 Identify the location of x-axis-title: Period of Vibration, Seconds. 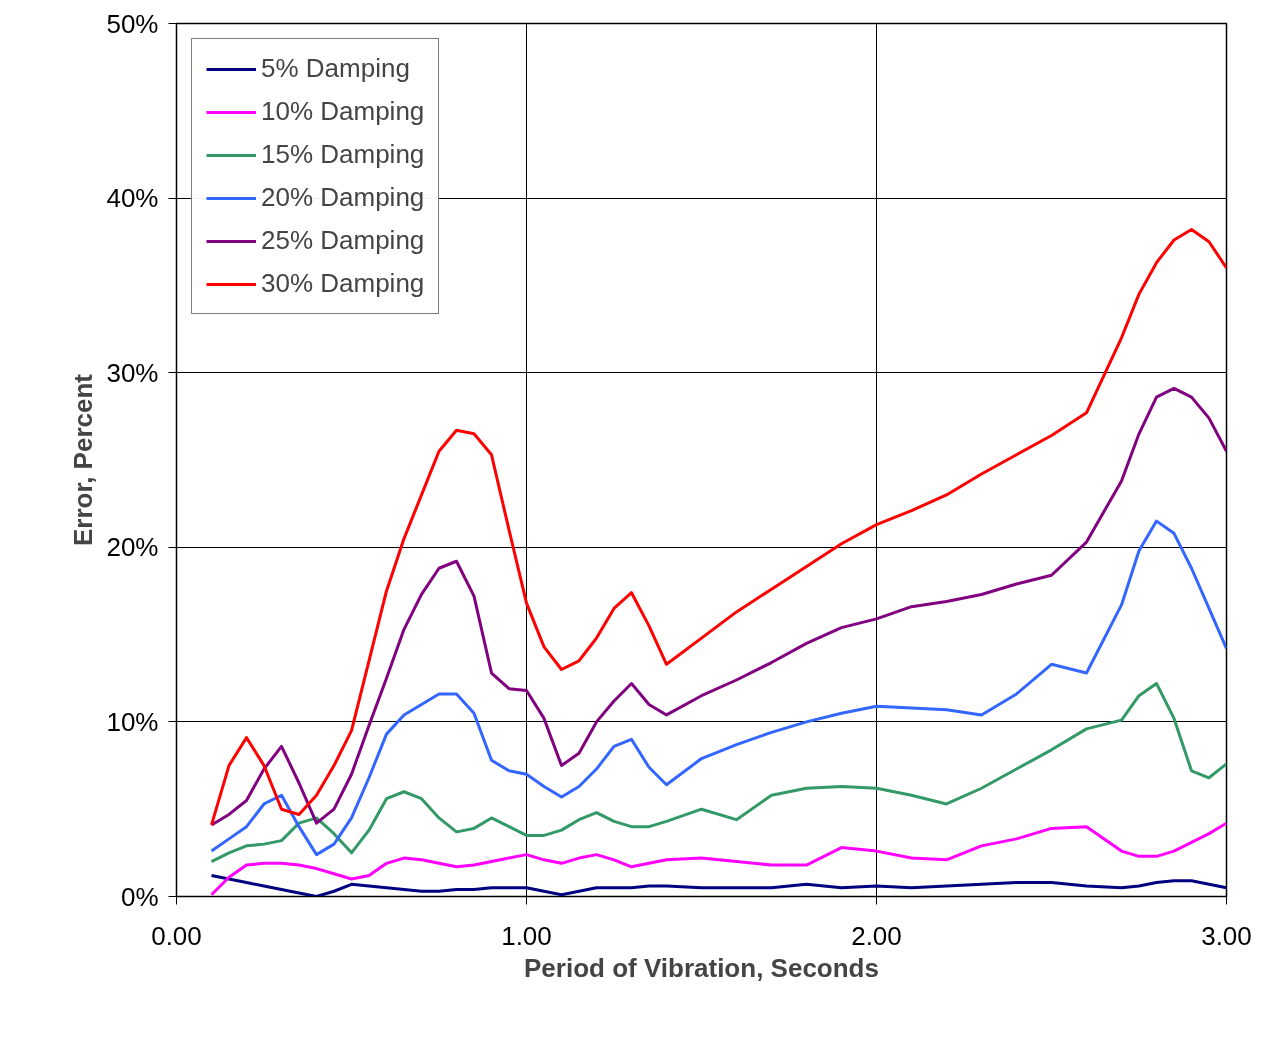
(701, 967).